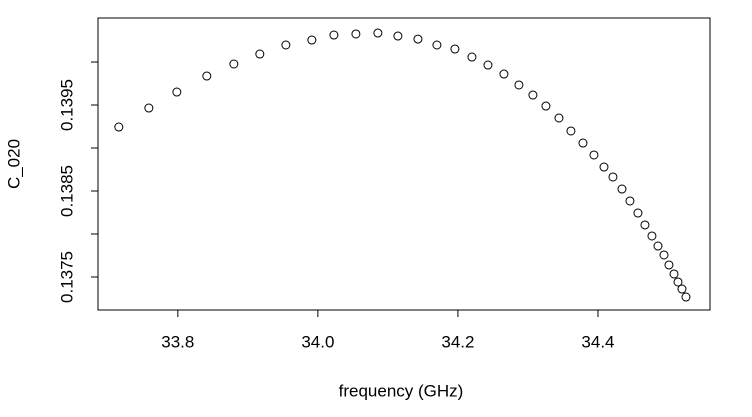  I want to click on y-axis-label: C_020, so click(13, 164).